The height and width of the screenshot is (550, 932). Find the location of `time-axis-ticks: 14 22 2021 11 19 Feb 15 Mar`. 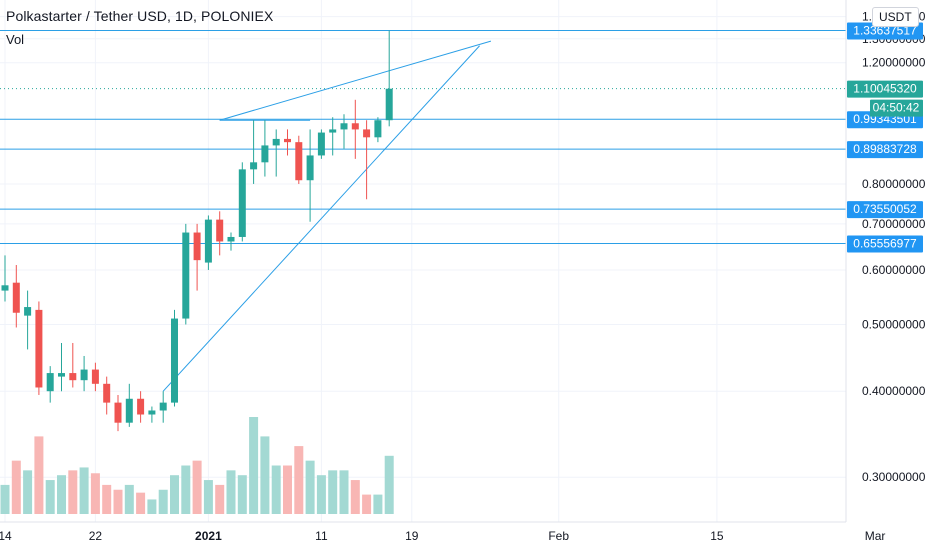

time-axis-ticks: 14 22 2021 11 19 Feb 15 Mar is located at coordinates (442, 536).